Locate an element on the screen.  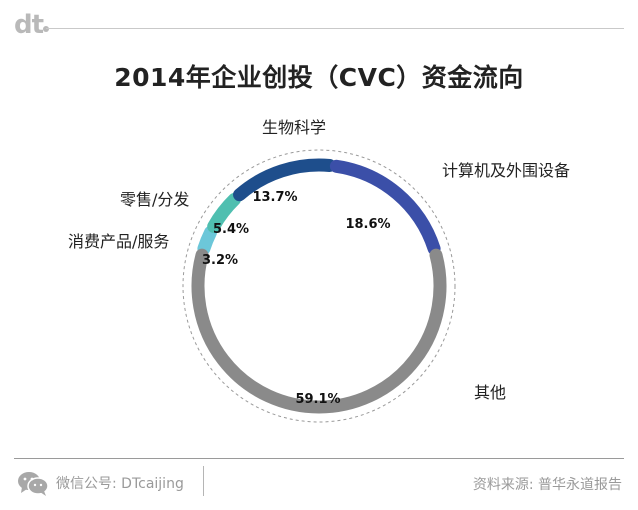
category-label-4: 其他 is located at coordinates (490, 392).